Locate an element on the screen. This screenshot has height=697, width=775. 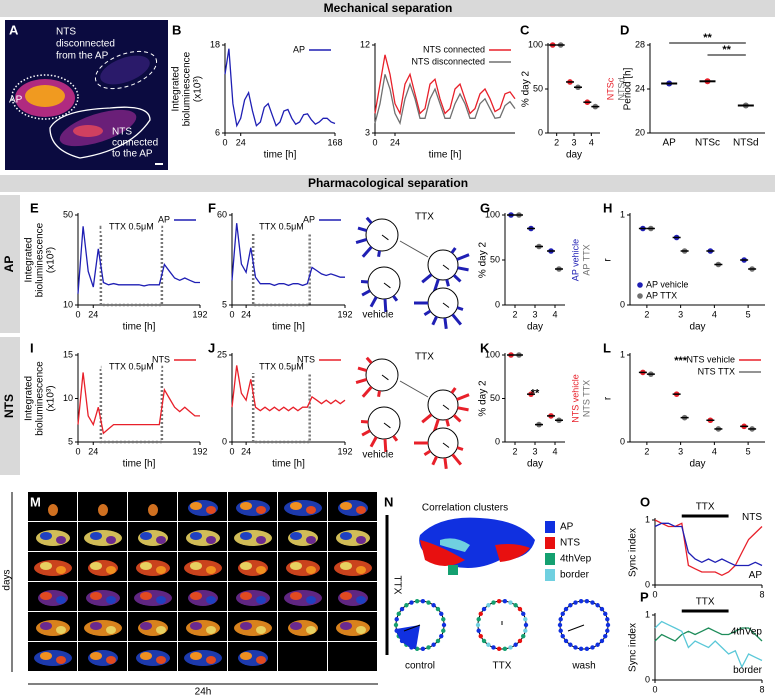
significance: ** is located at coordinates (726, 50).